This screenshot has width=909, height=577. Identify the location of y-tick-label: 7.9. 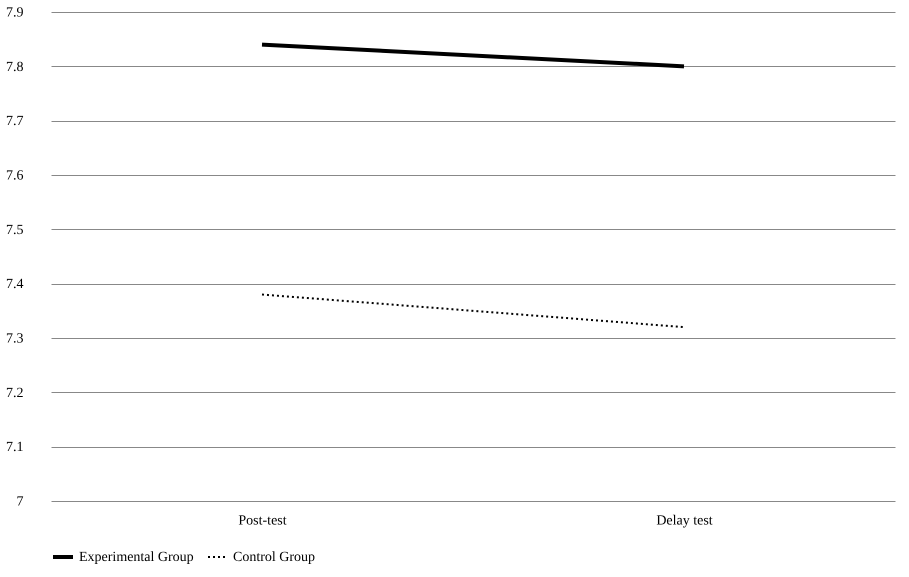
(15, 13).